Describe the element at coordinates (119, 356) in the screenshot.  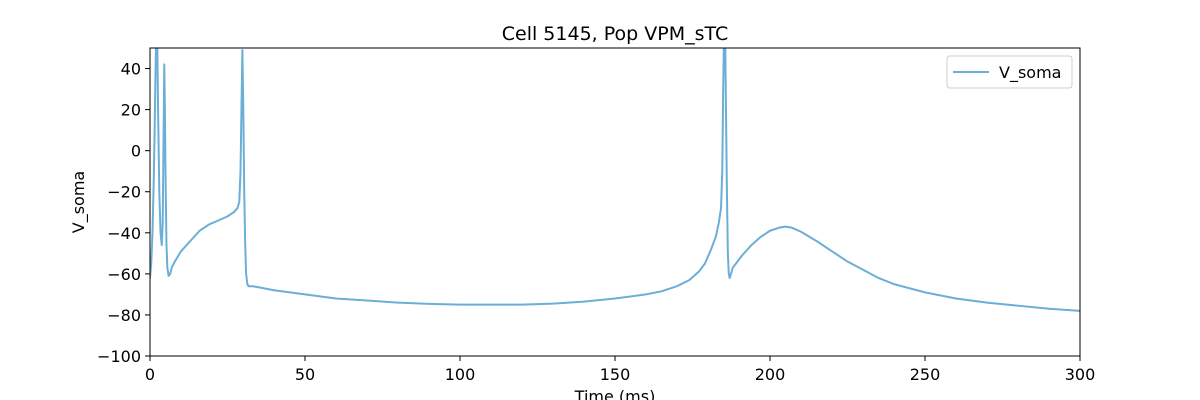
I see `y-tick-label: −100` at that location.